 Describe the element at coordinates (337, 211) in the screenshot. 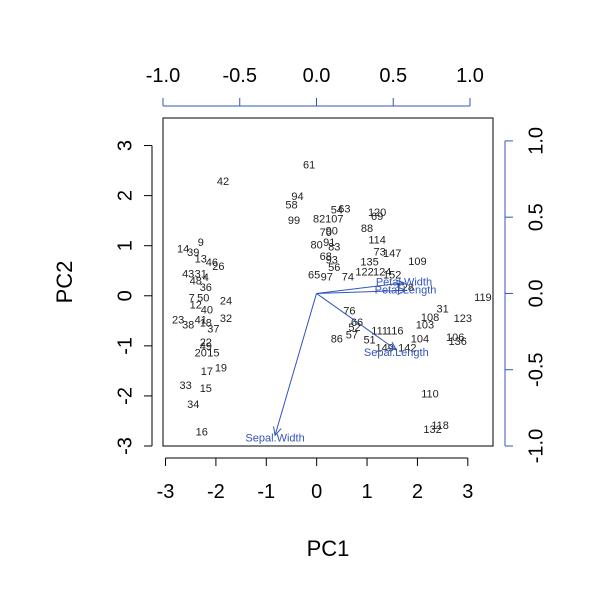

I see `score-point-label: 54` at that location.